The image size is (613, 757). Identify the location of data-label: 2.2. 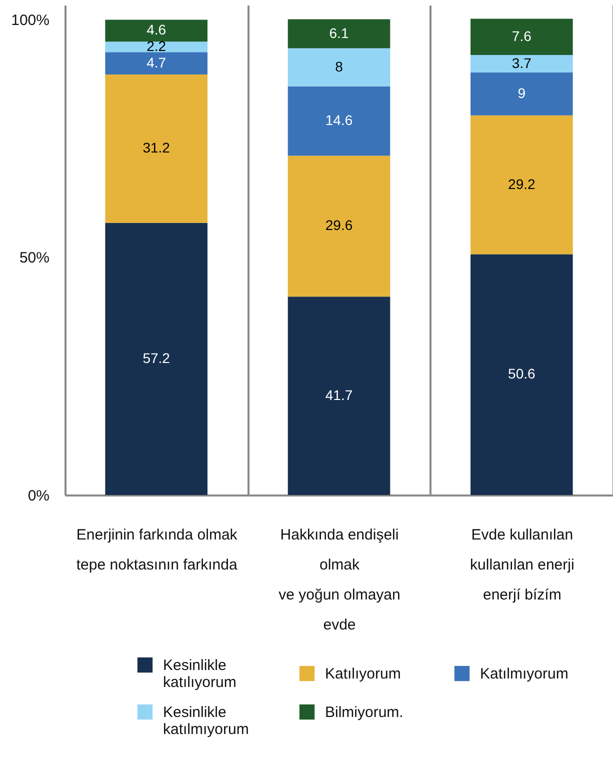
(156, 46).